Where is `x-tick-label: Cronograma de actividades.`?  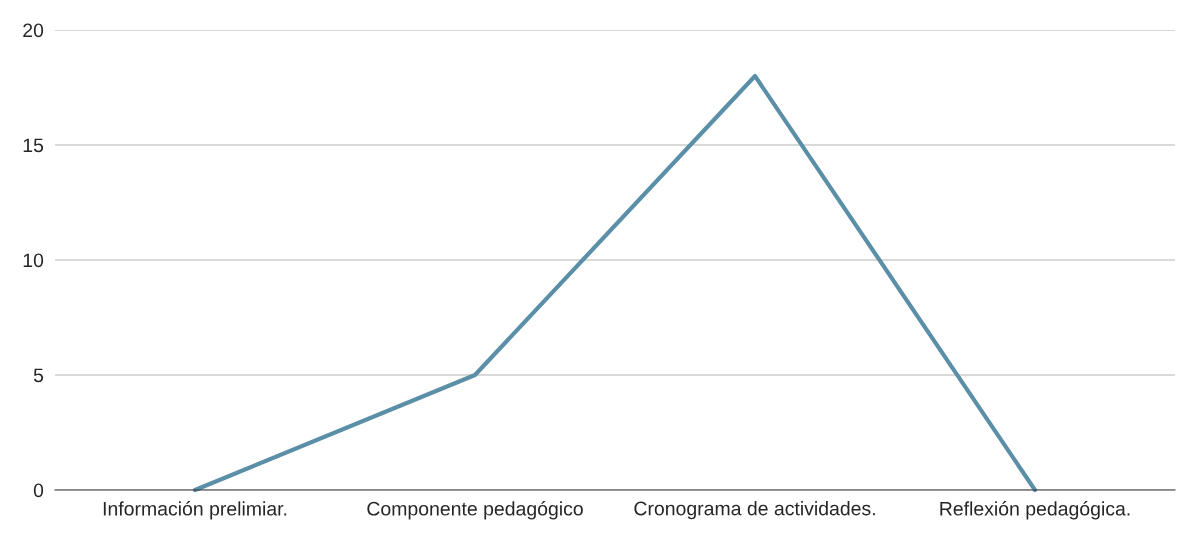 x-tick-label: Cronograma de actividades. is located at coordinates (754, 510).